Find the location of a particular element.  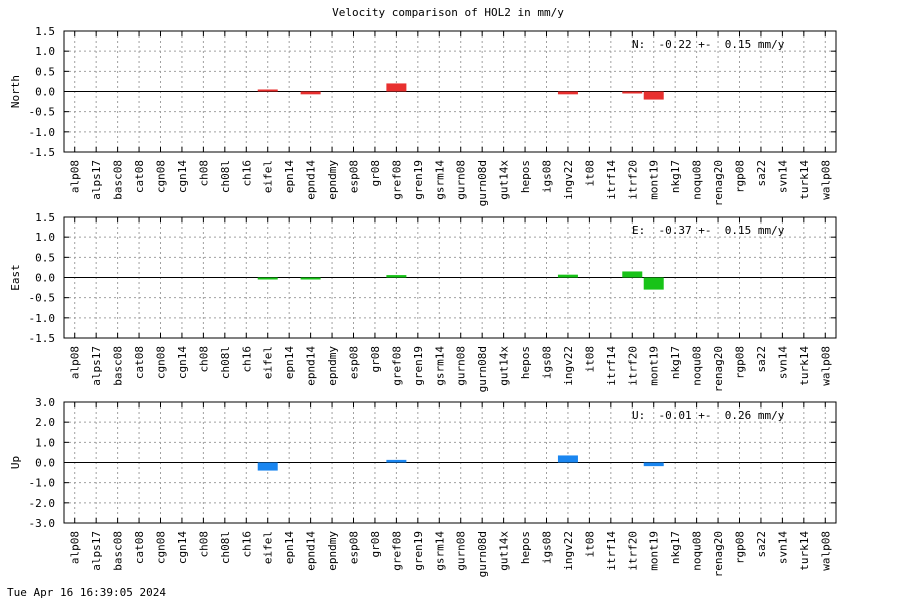

y-tick-label: 1.0 is located at coordinates (45, 51).